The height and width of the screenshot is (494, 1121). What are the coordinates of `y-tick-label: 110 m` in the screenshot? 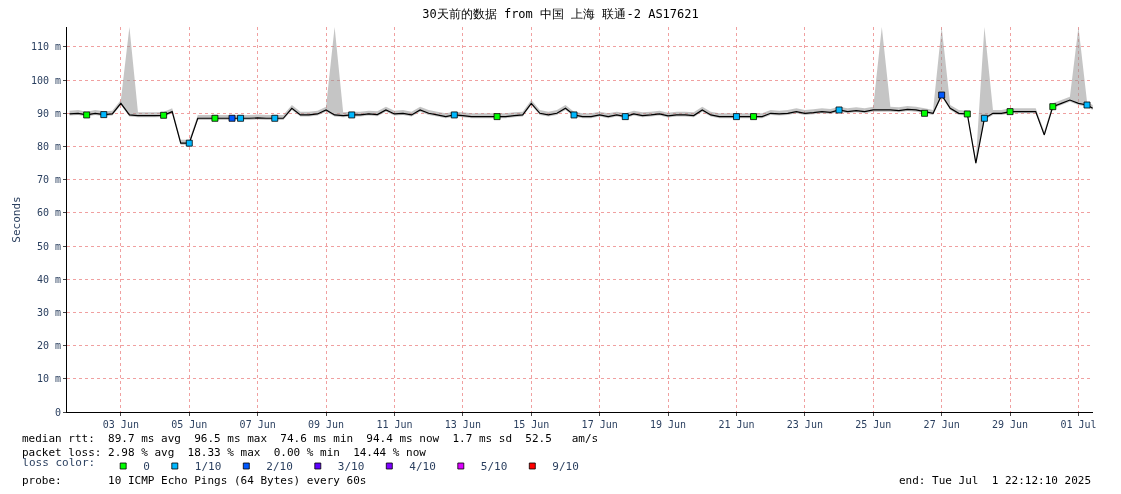 It's located at (45, 47).